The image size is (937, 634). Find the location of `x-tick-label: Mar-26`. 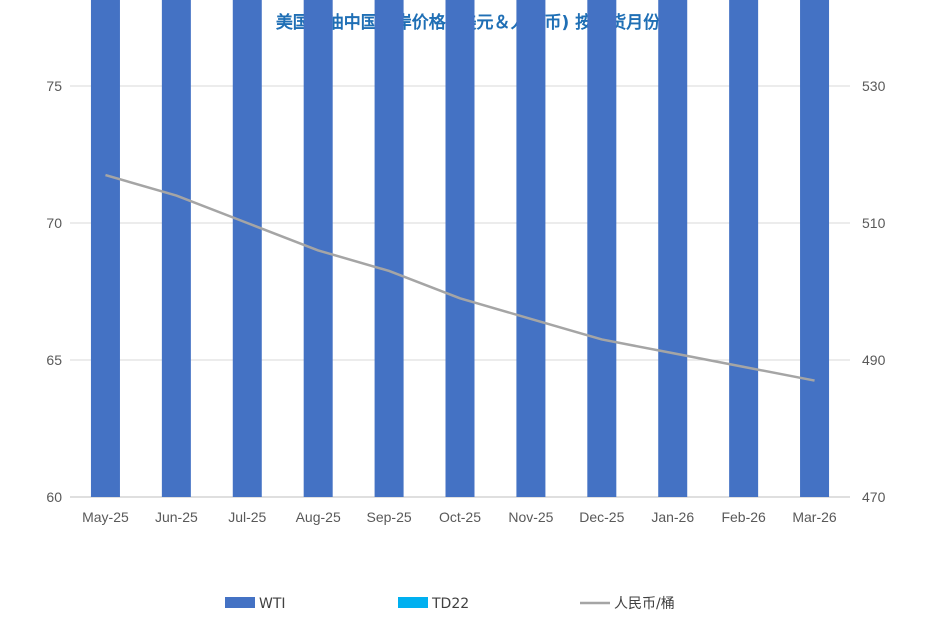

x-tick-label: Mar-26 is located at coordinates (814, 517).